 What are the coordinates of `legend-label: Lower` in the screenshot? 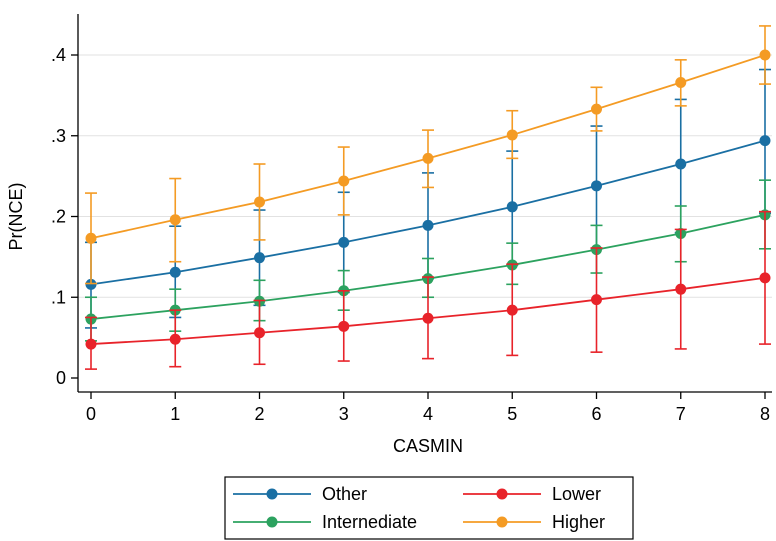 It's located at (576, 494).